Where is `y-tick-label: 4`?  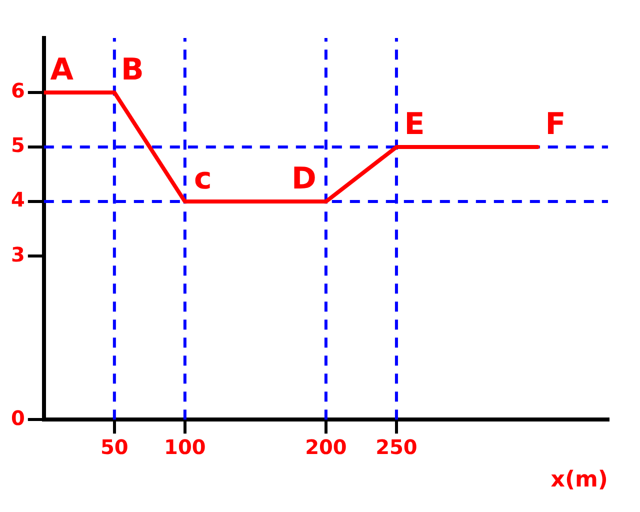
y-tick-label: 4 is located at coordinates (17, 200).